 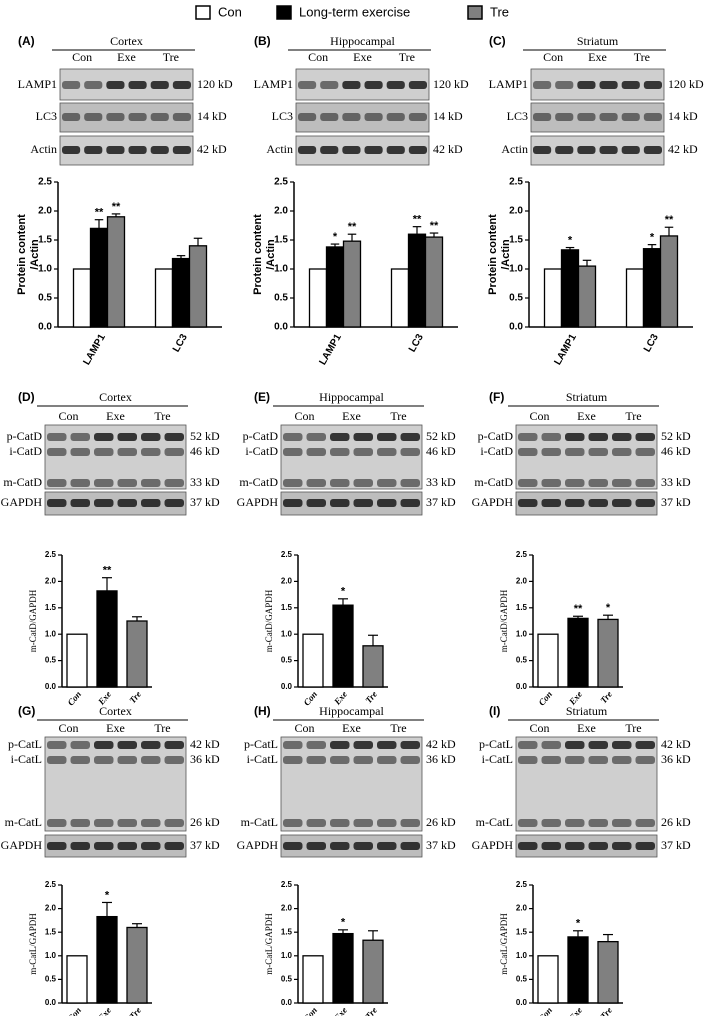 What do you see at coordinates (22, 845) in the screenshot?
I see `blot-row-label: GAPDH` at bounding box center [22, 845].